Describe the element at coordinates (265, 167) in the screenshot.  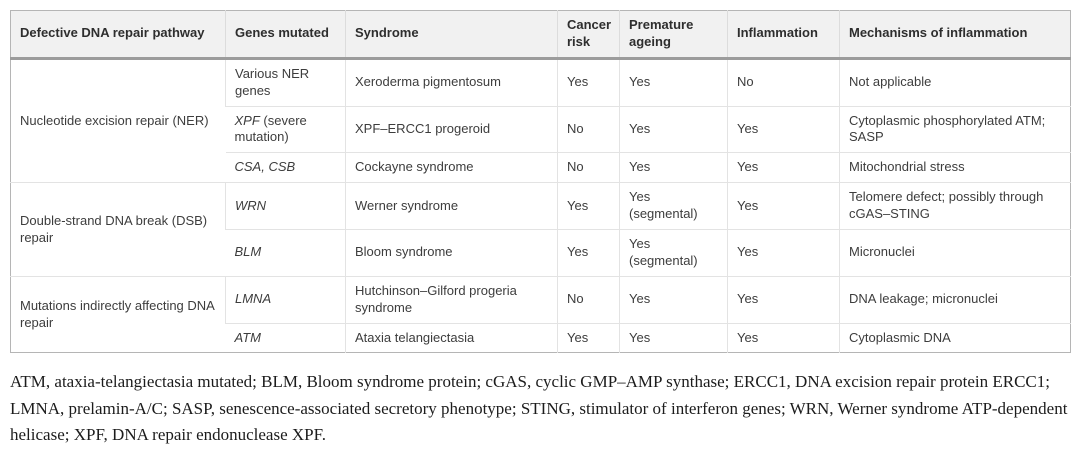
I see `gene-symbol: CSA, CSB` at that location.